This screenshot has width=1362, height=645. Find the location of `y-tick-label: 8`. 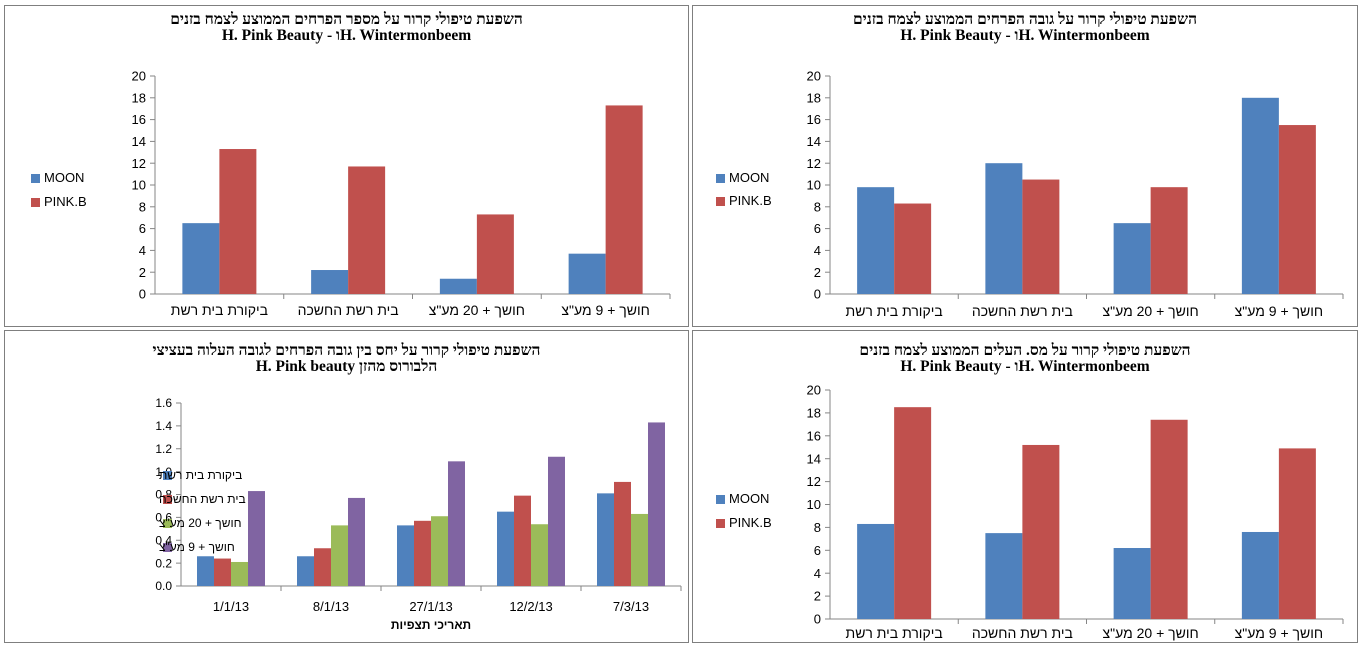

y-tick-label: 8 is located at coordinates (817, 206).